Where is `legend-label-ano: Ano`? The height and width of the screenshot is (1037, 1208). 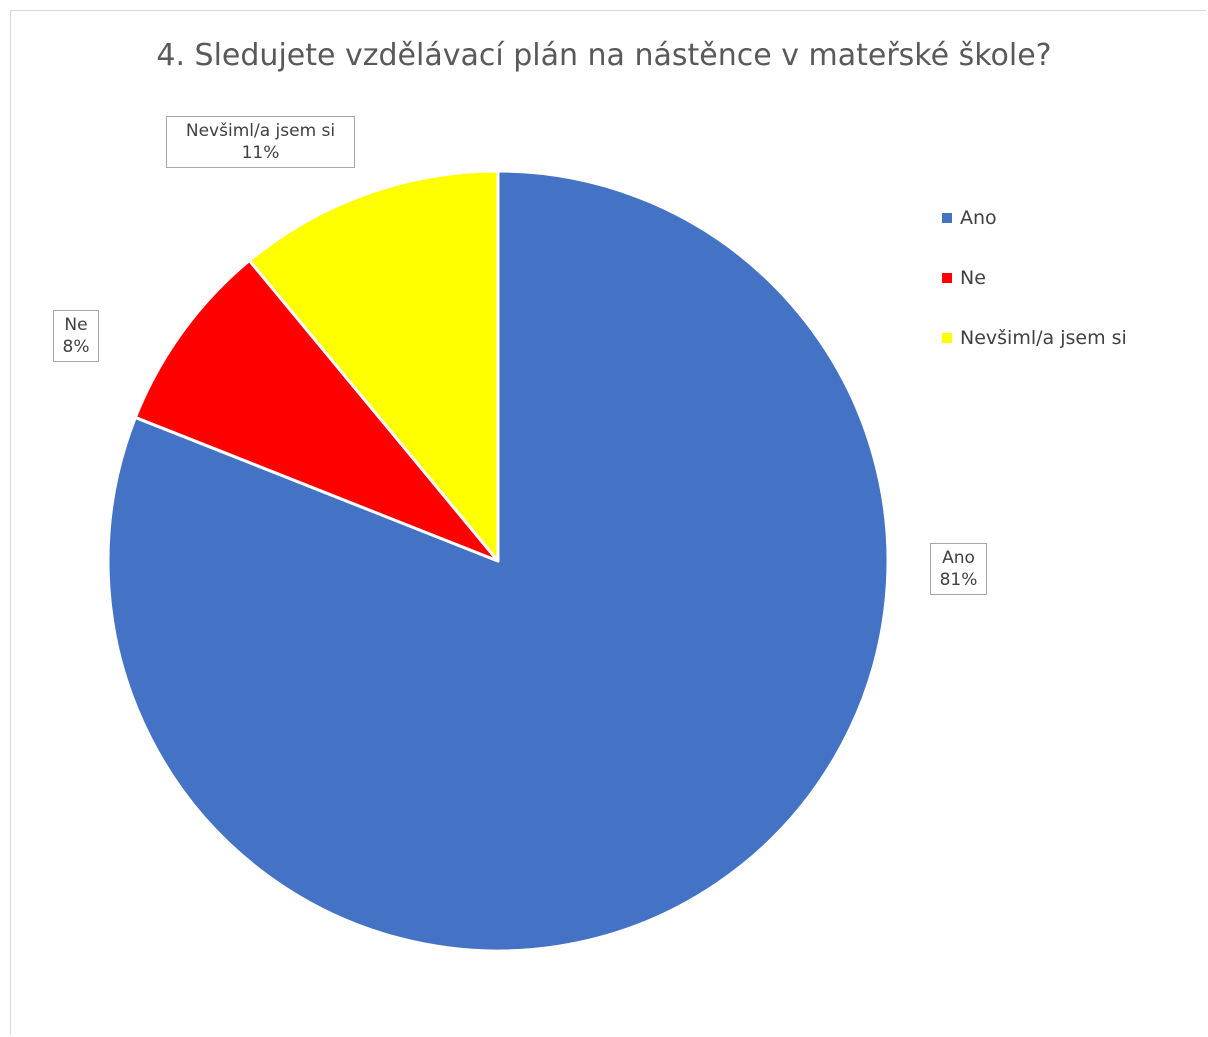 legend-label-ano: Ano is located at coordinates (978, 218).